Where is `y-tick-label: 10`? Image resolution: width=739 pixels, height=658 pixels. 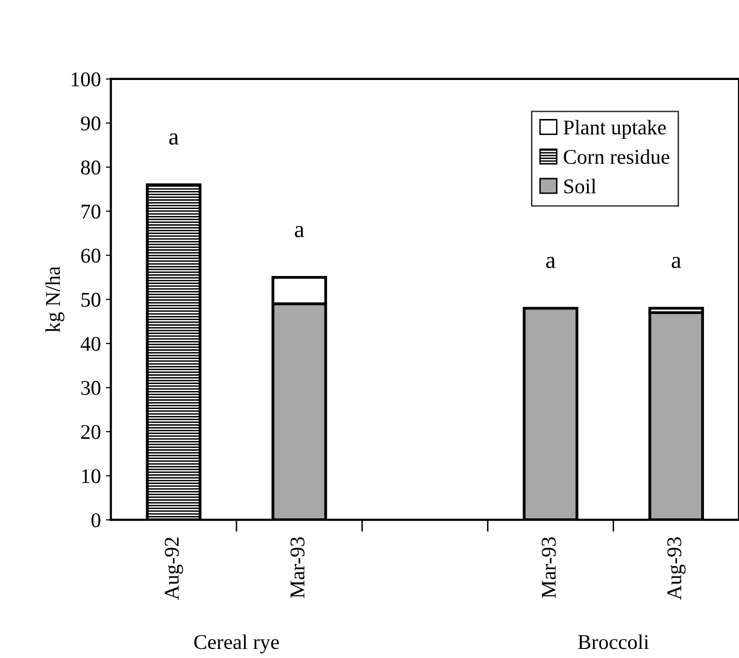 y-tick-label: 10 is located at coordinates (91, 476).